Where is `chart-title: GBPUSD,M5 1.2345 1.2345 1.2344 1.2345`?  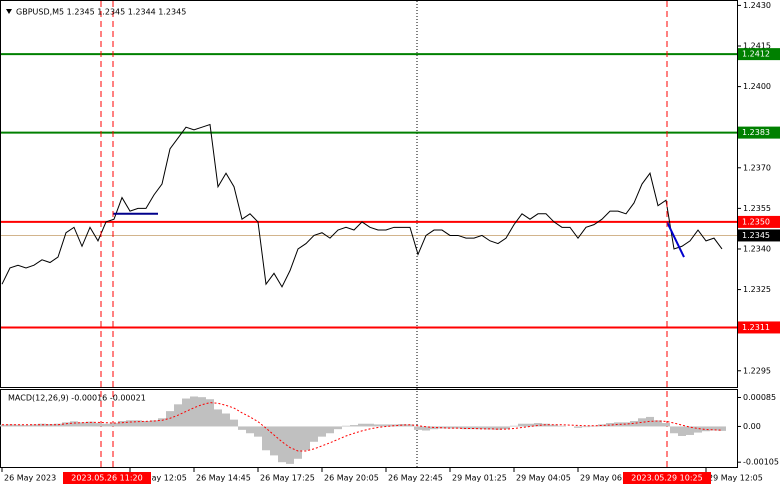 chart-title: GBPUSD,M5 1.2345 1.2345 1.2344 1.2345 is located at coordinates (101, 12).